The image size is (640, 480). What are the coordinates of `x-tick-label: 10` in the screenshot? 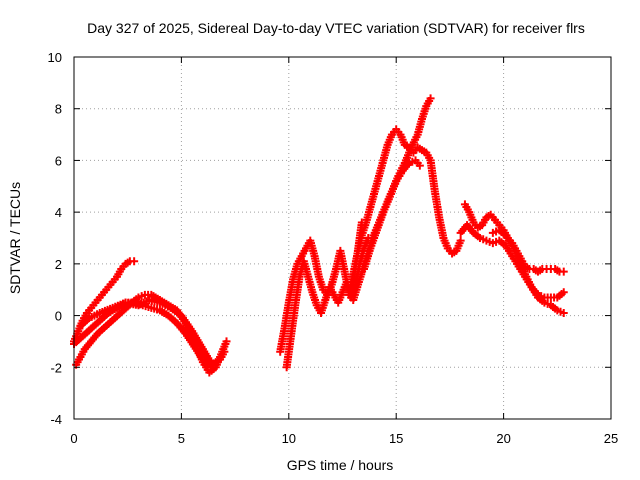 It's located at (289, 438).